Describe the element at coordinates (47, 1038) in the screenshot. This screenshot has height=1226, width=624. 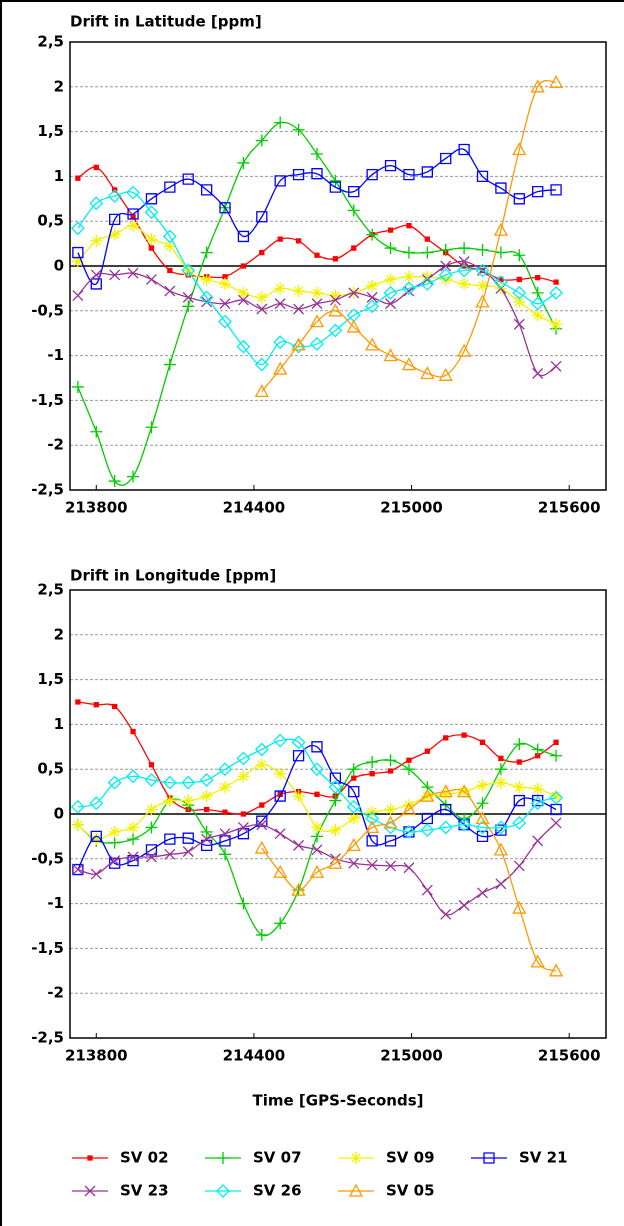
I see `y-tick-label: -2,5` at that location.